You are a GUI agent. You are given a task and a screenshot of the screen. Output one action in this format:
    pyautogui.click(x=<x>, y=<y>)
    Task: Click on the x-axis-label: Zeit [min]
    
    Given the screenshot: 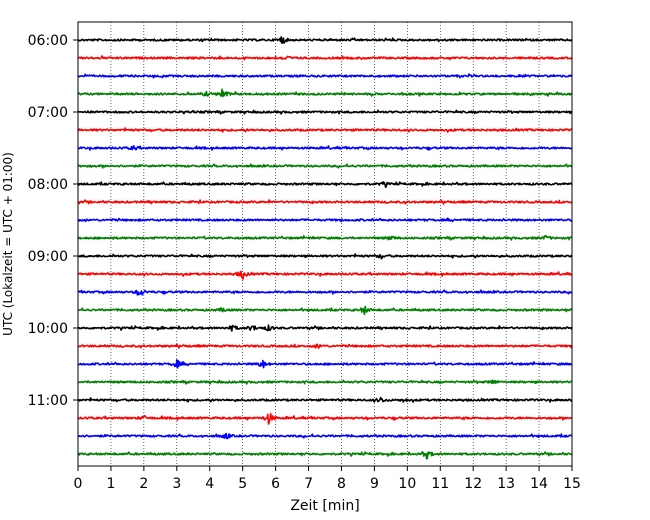 What is the action you would take?
    pyautogui.click(x=324, y=506)
    